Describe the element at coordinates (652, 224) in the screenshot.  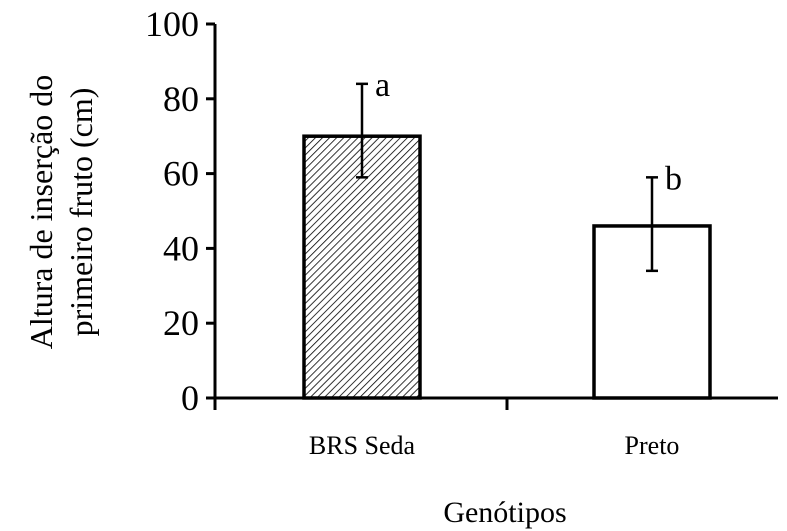
I see `error-bar-preto` at that location.